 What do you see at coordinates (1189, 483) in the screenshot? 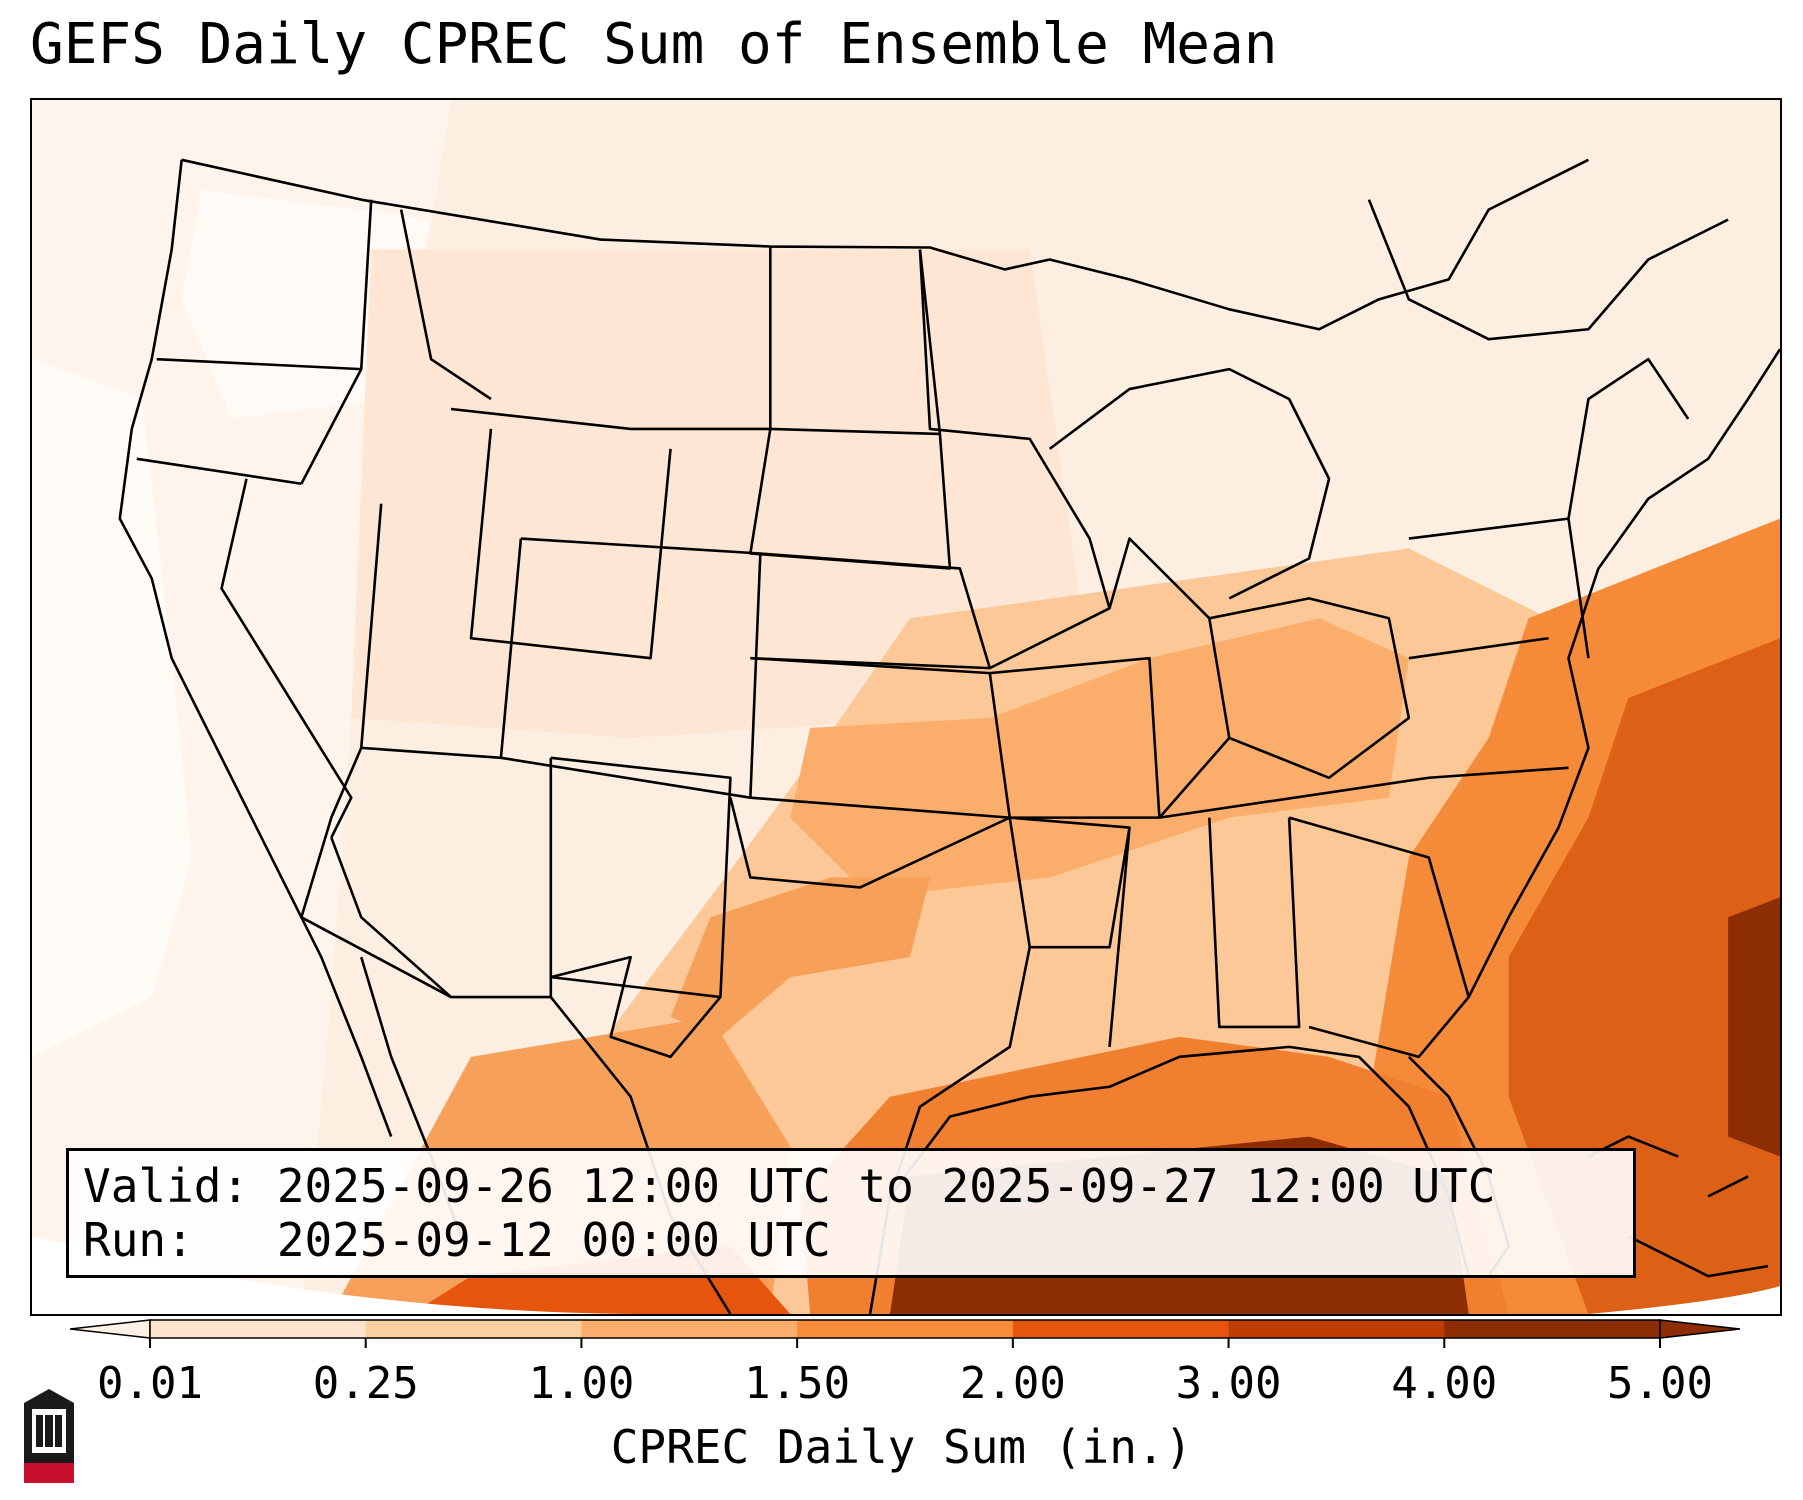
I see `great-lakes-region` at bounding box center [1189, 483].